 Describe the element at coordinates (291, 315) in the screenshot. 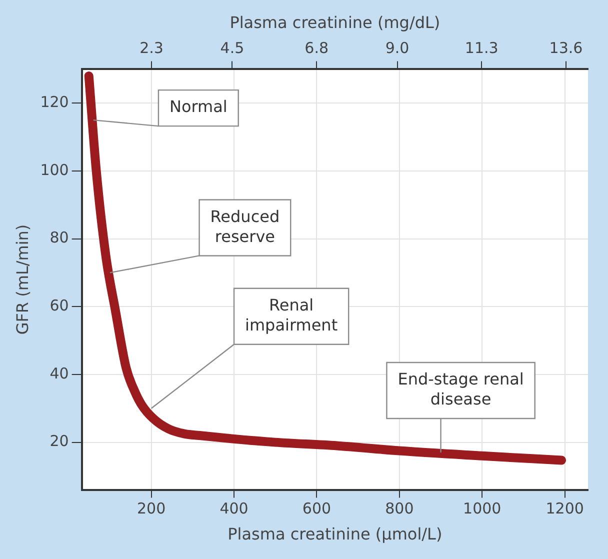

I see `annotation: Renal impairment` at that location.